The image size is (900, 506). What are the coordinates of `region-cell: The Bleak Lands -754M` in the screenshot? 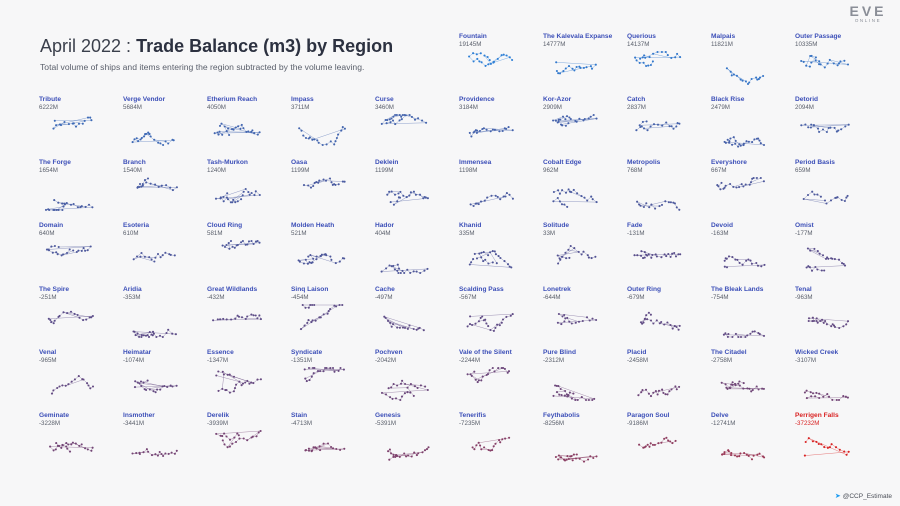 It's located at (750, 315).